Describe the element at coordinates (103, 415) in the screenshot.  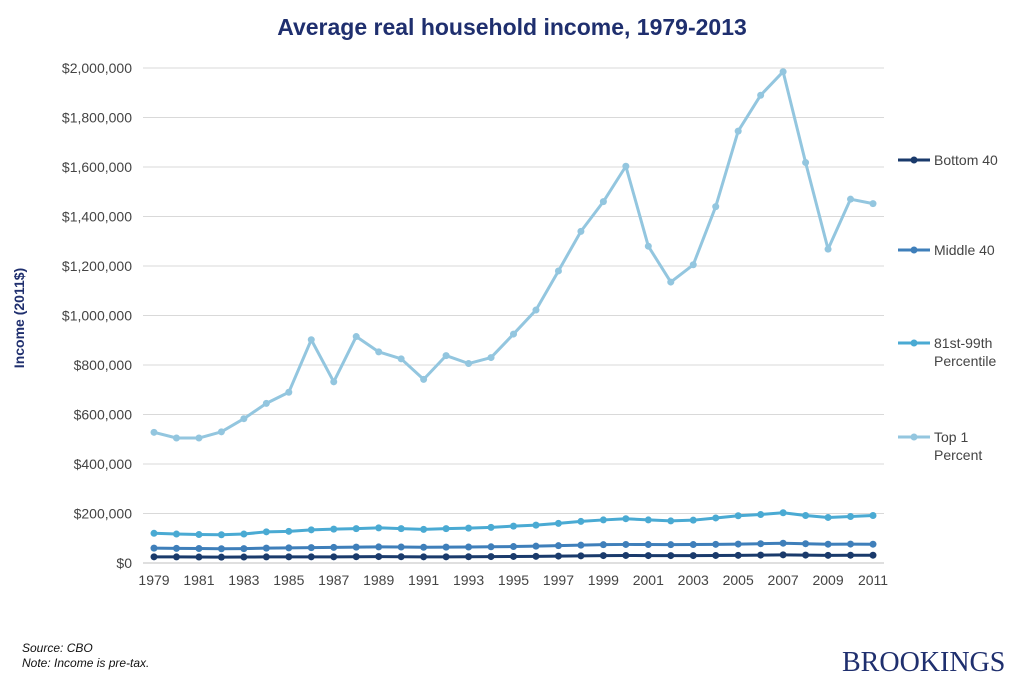
I see `y-tick-label: $600,000` at that location.